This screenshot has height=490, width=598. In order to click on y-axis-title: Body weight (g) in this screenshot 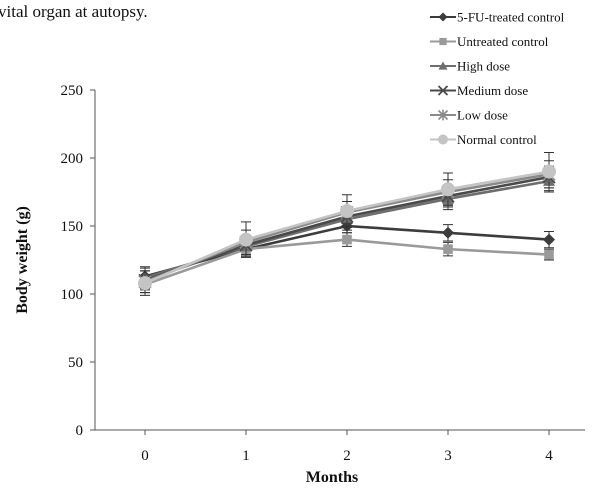, I will do `click(22, 260)`.